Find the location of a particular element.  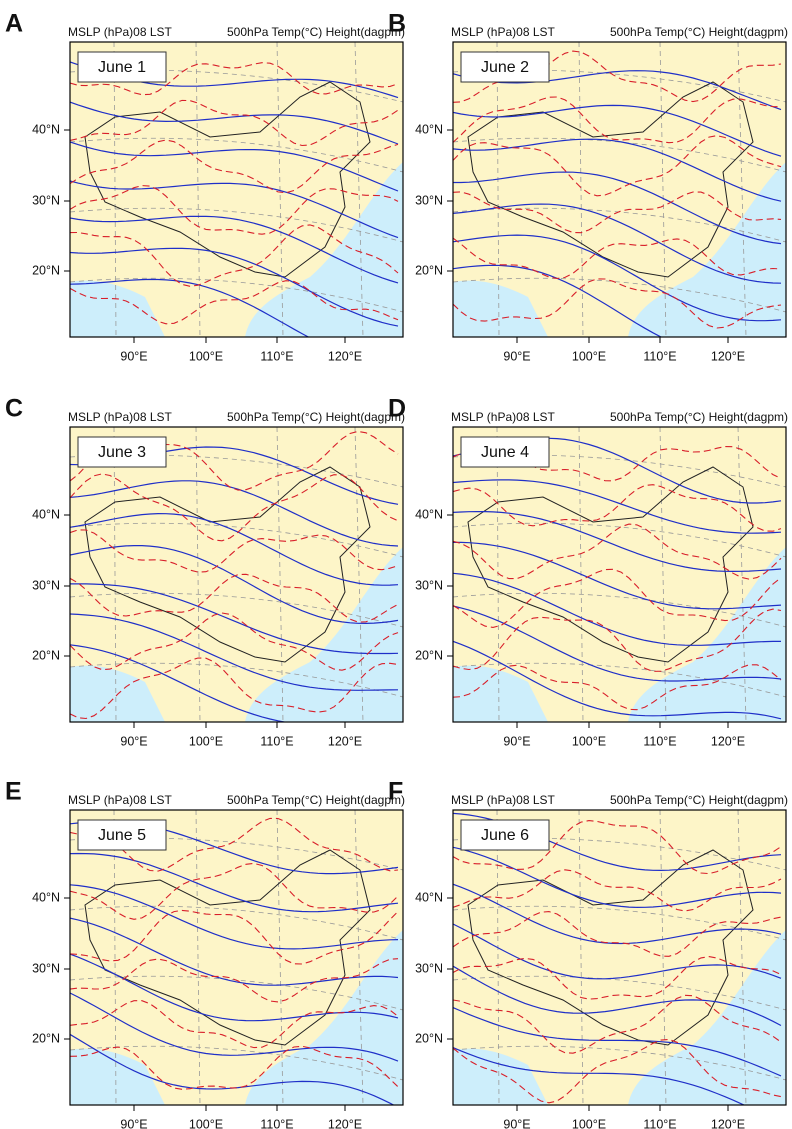

date-label: June 6 is located at coordinates (505, 835).